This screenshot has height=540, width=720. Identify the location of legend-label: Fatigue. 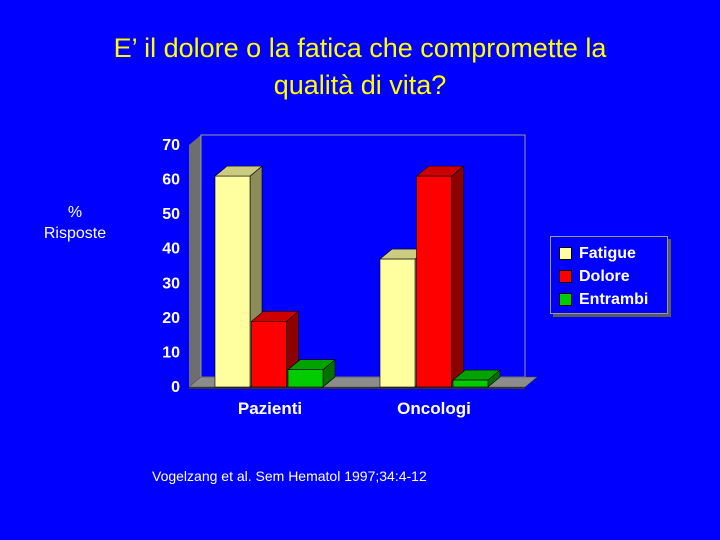
(607, 253).